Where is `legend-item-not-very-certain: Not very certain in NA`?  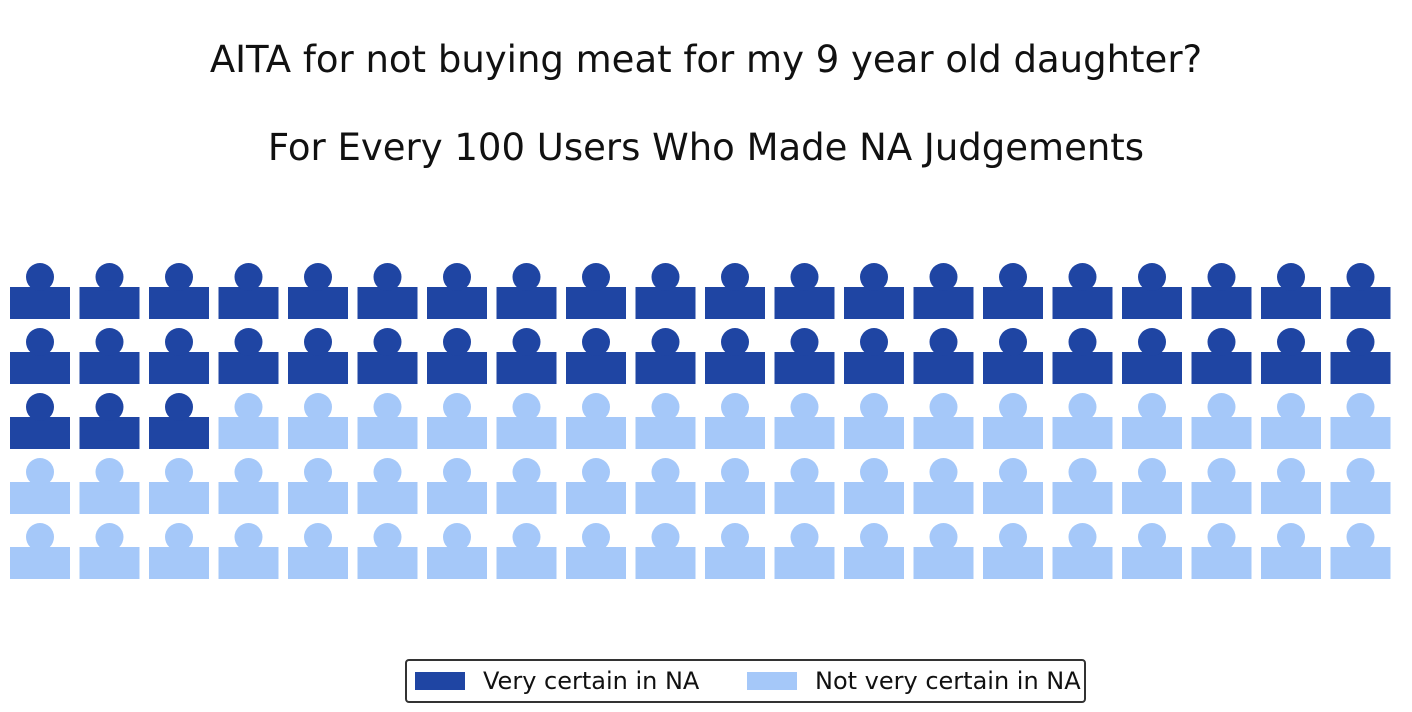
legend-item-not-very-certain: Not very certain in NA is located at coordinates (914, 681).